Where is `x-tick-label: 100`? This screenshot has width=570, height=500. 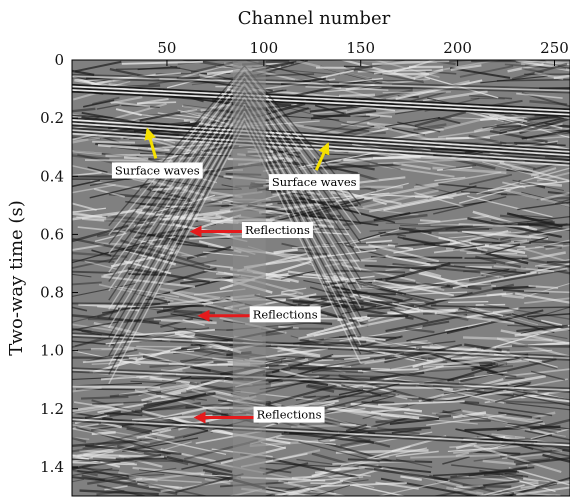 x-tick-label: 100 is located at coordinates (264, 48).